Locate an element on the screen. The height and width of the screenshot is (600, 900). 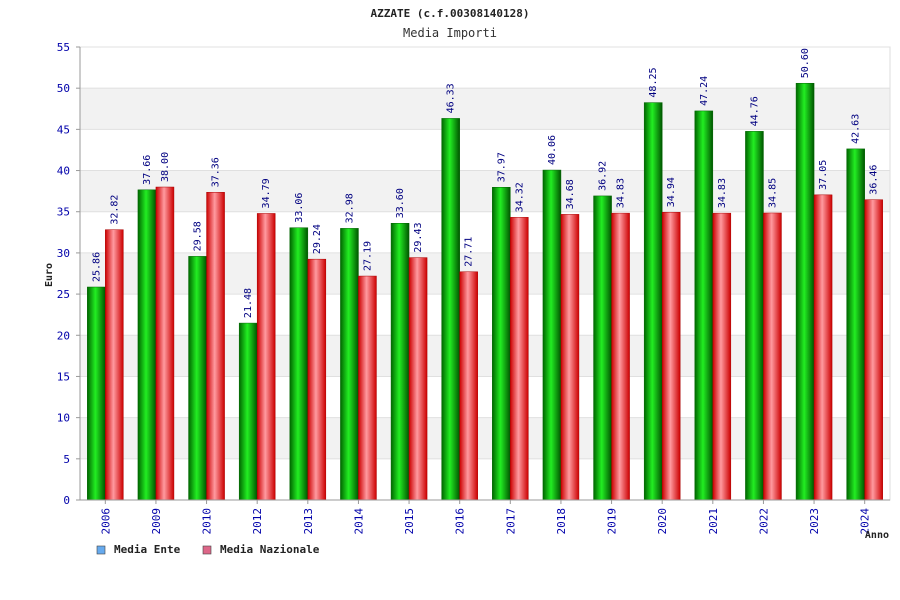
data-label-media-nazionale-2020: 34.94 is located at coordinates (671, 192).